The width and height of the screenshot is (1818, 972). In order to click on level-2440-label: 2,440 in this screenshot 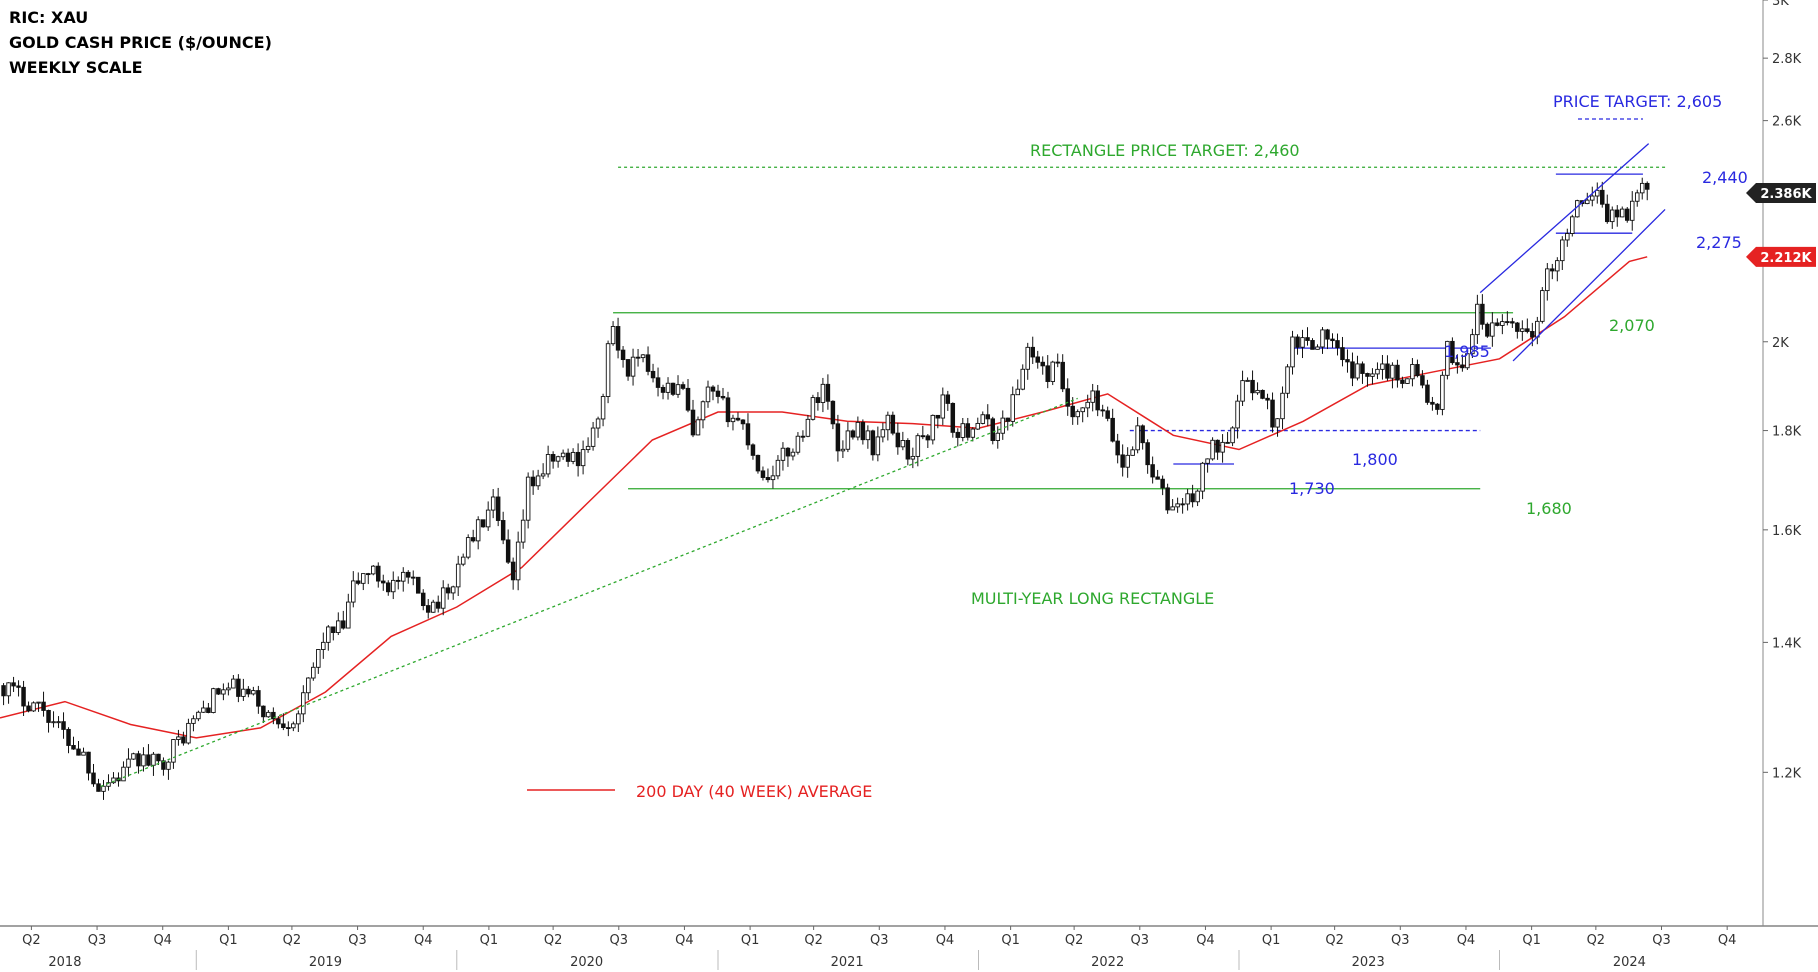, I will do `click(1725, 177)`.